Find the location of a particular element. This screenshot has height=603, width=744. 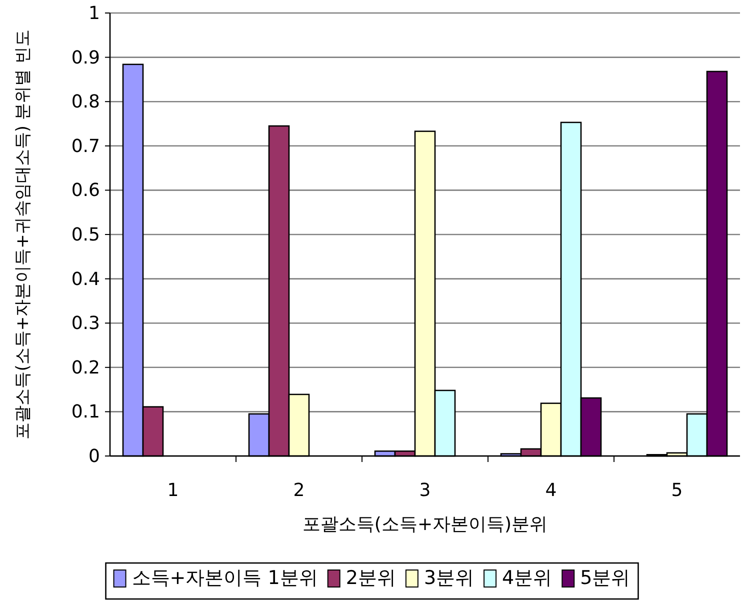

y-tick-label: 0.2 is located at coordinates (85, 367).